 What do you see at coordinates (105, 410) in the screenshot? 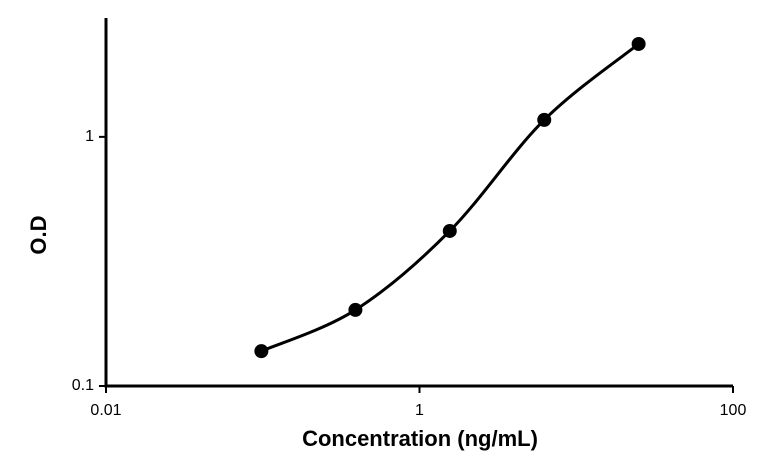
I see `x-tick-label: 0.01` at bounding box center [105, 410].